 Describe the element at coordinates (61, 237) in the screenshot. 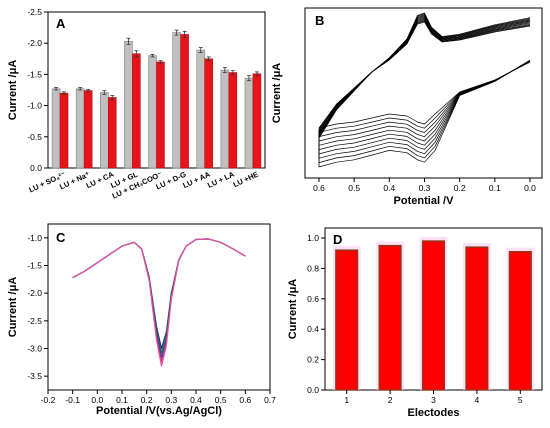

I see `panel-label-c: C` at that location.